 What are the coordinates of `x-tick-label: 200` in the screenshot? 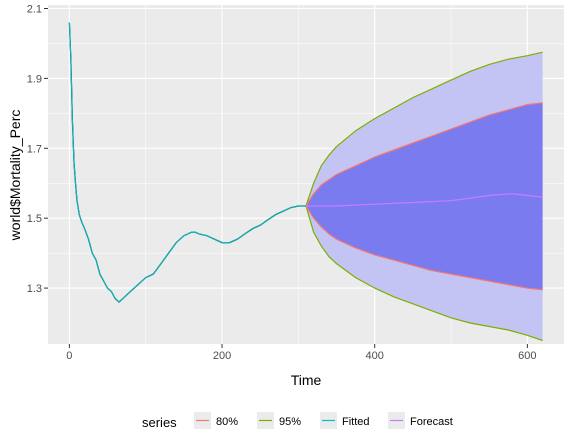 It's located at (222, 356).